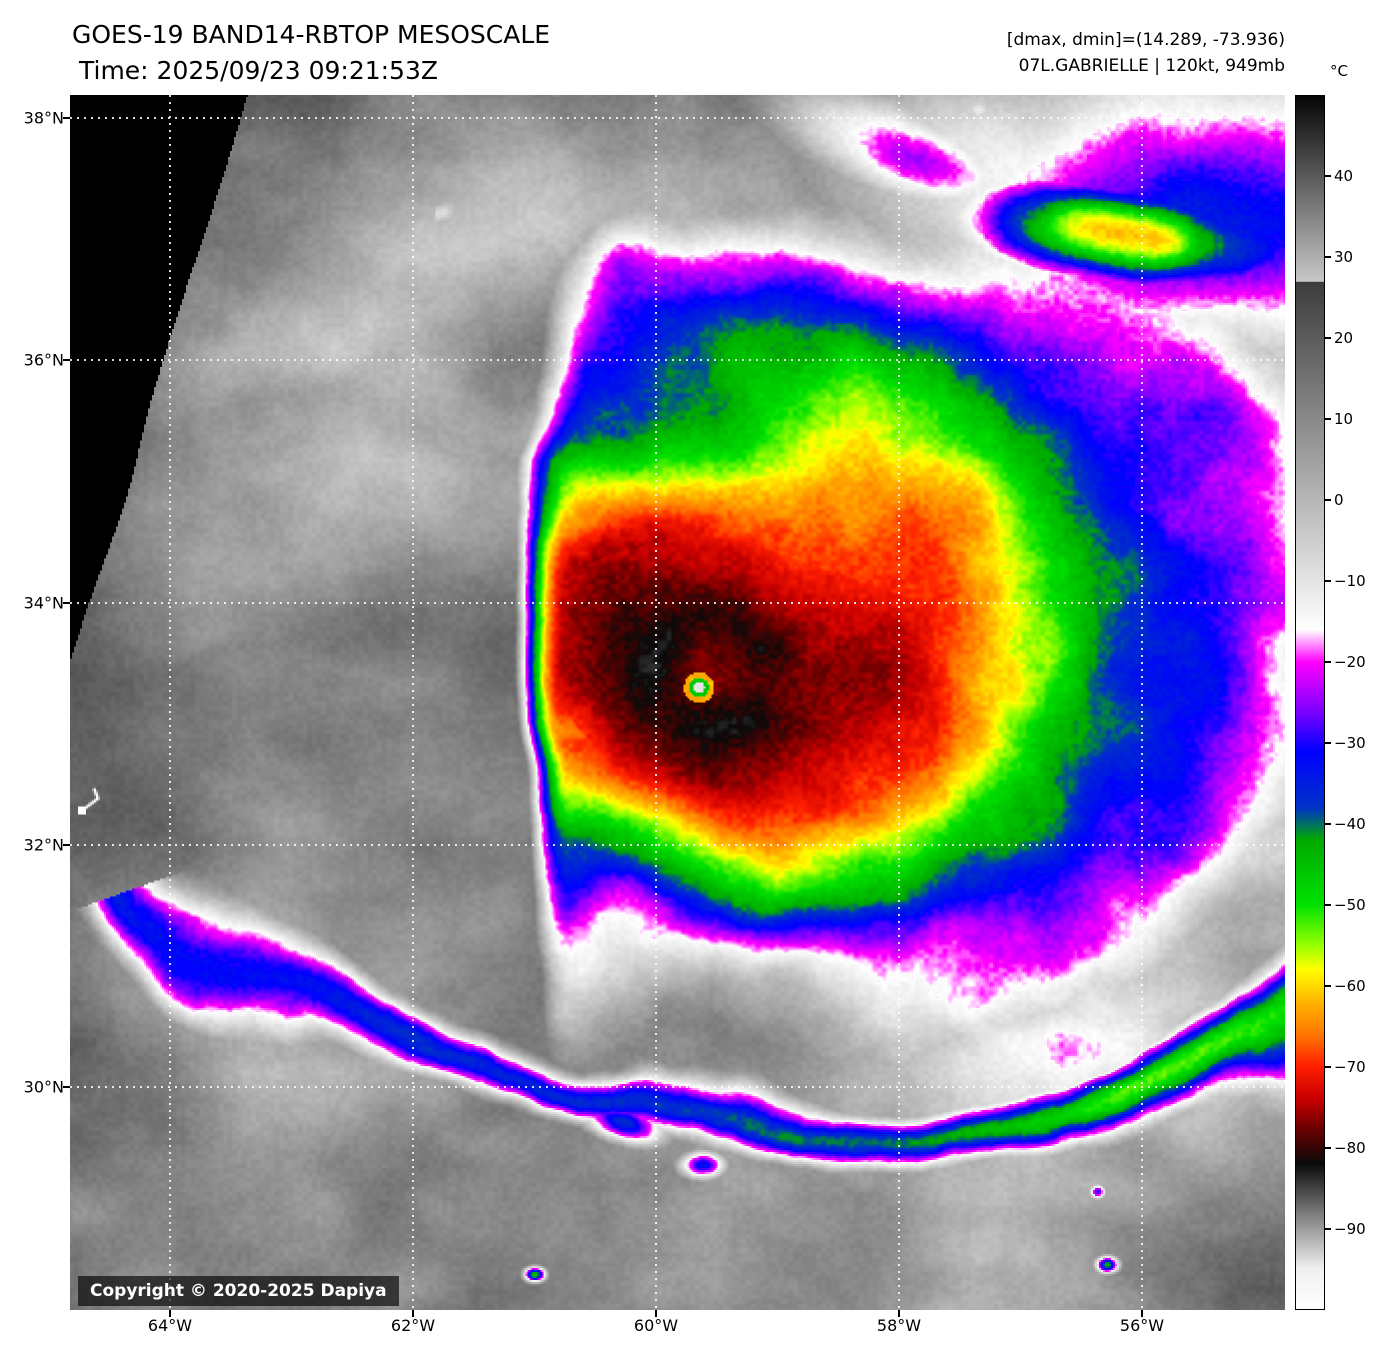  What do you see at coordinates (1344, 176) in the screenshot?
I see `colorbar-tick-label: 40` at bounding box center [1344, 176].